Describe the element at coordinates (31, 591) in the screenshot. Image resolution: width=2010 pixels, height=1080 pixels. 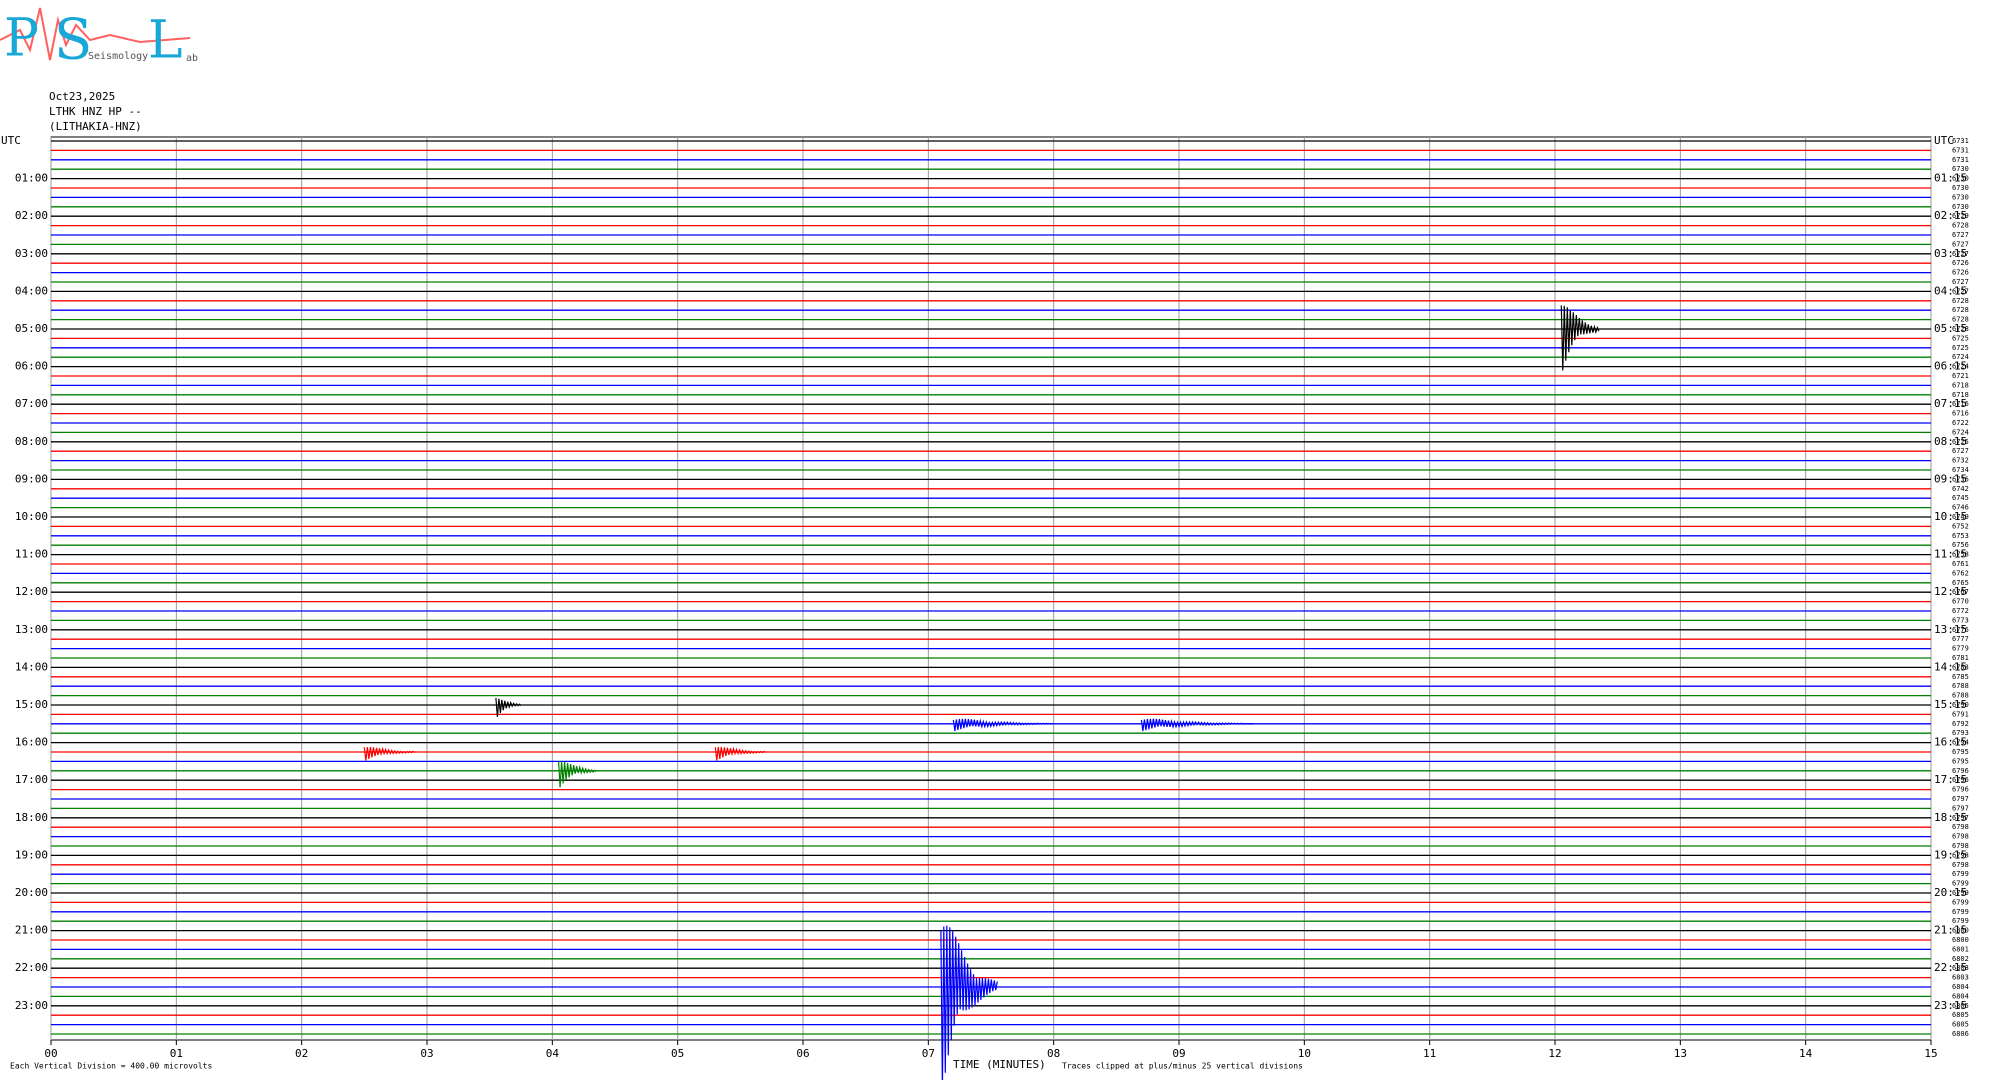
I see `left-time-label: 12:00` at that location.